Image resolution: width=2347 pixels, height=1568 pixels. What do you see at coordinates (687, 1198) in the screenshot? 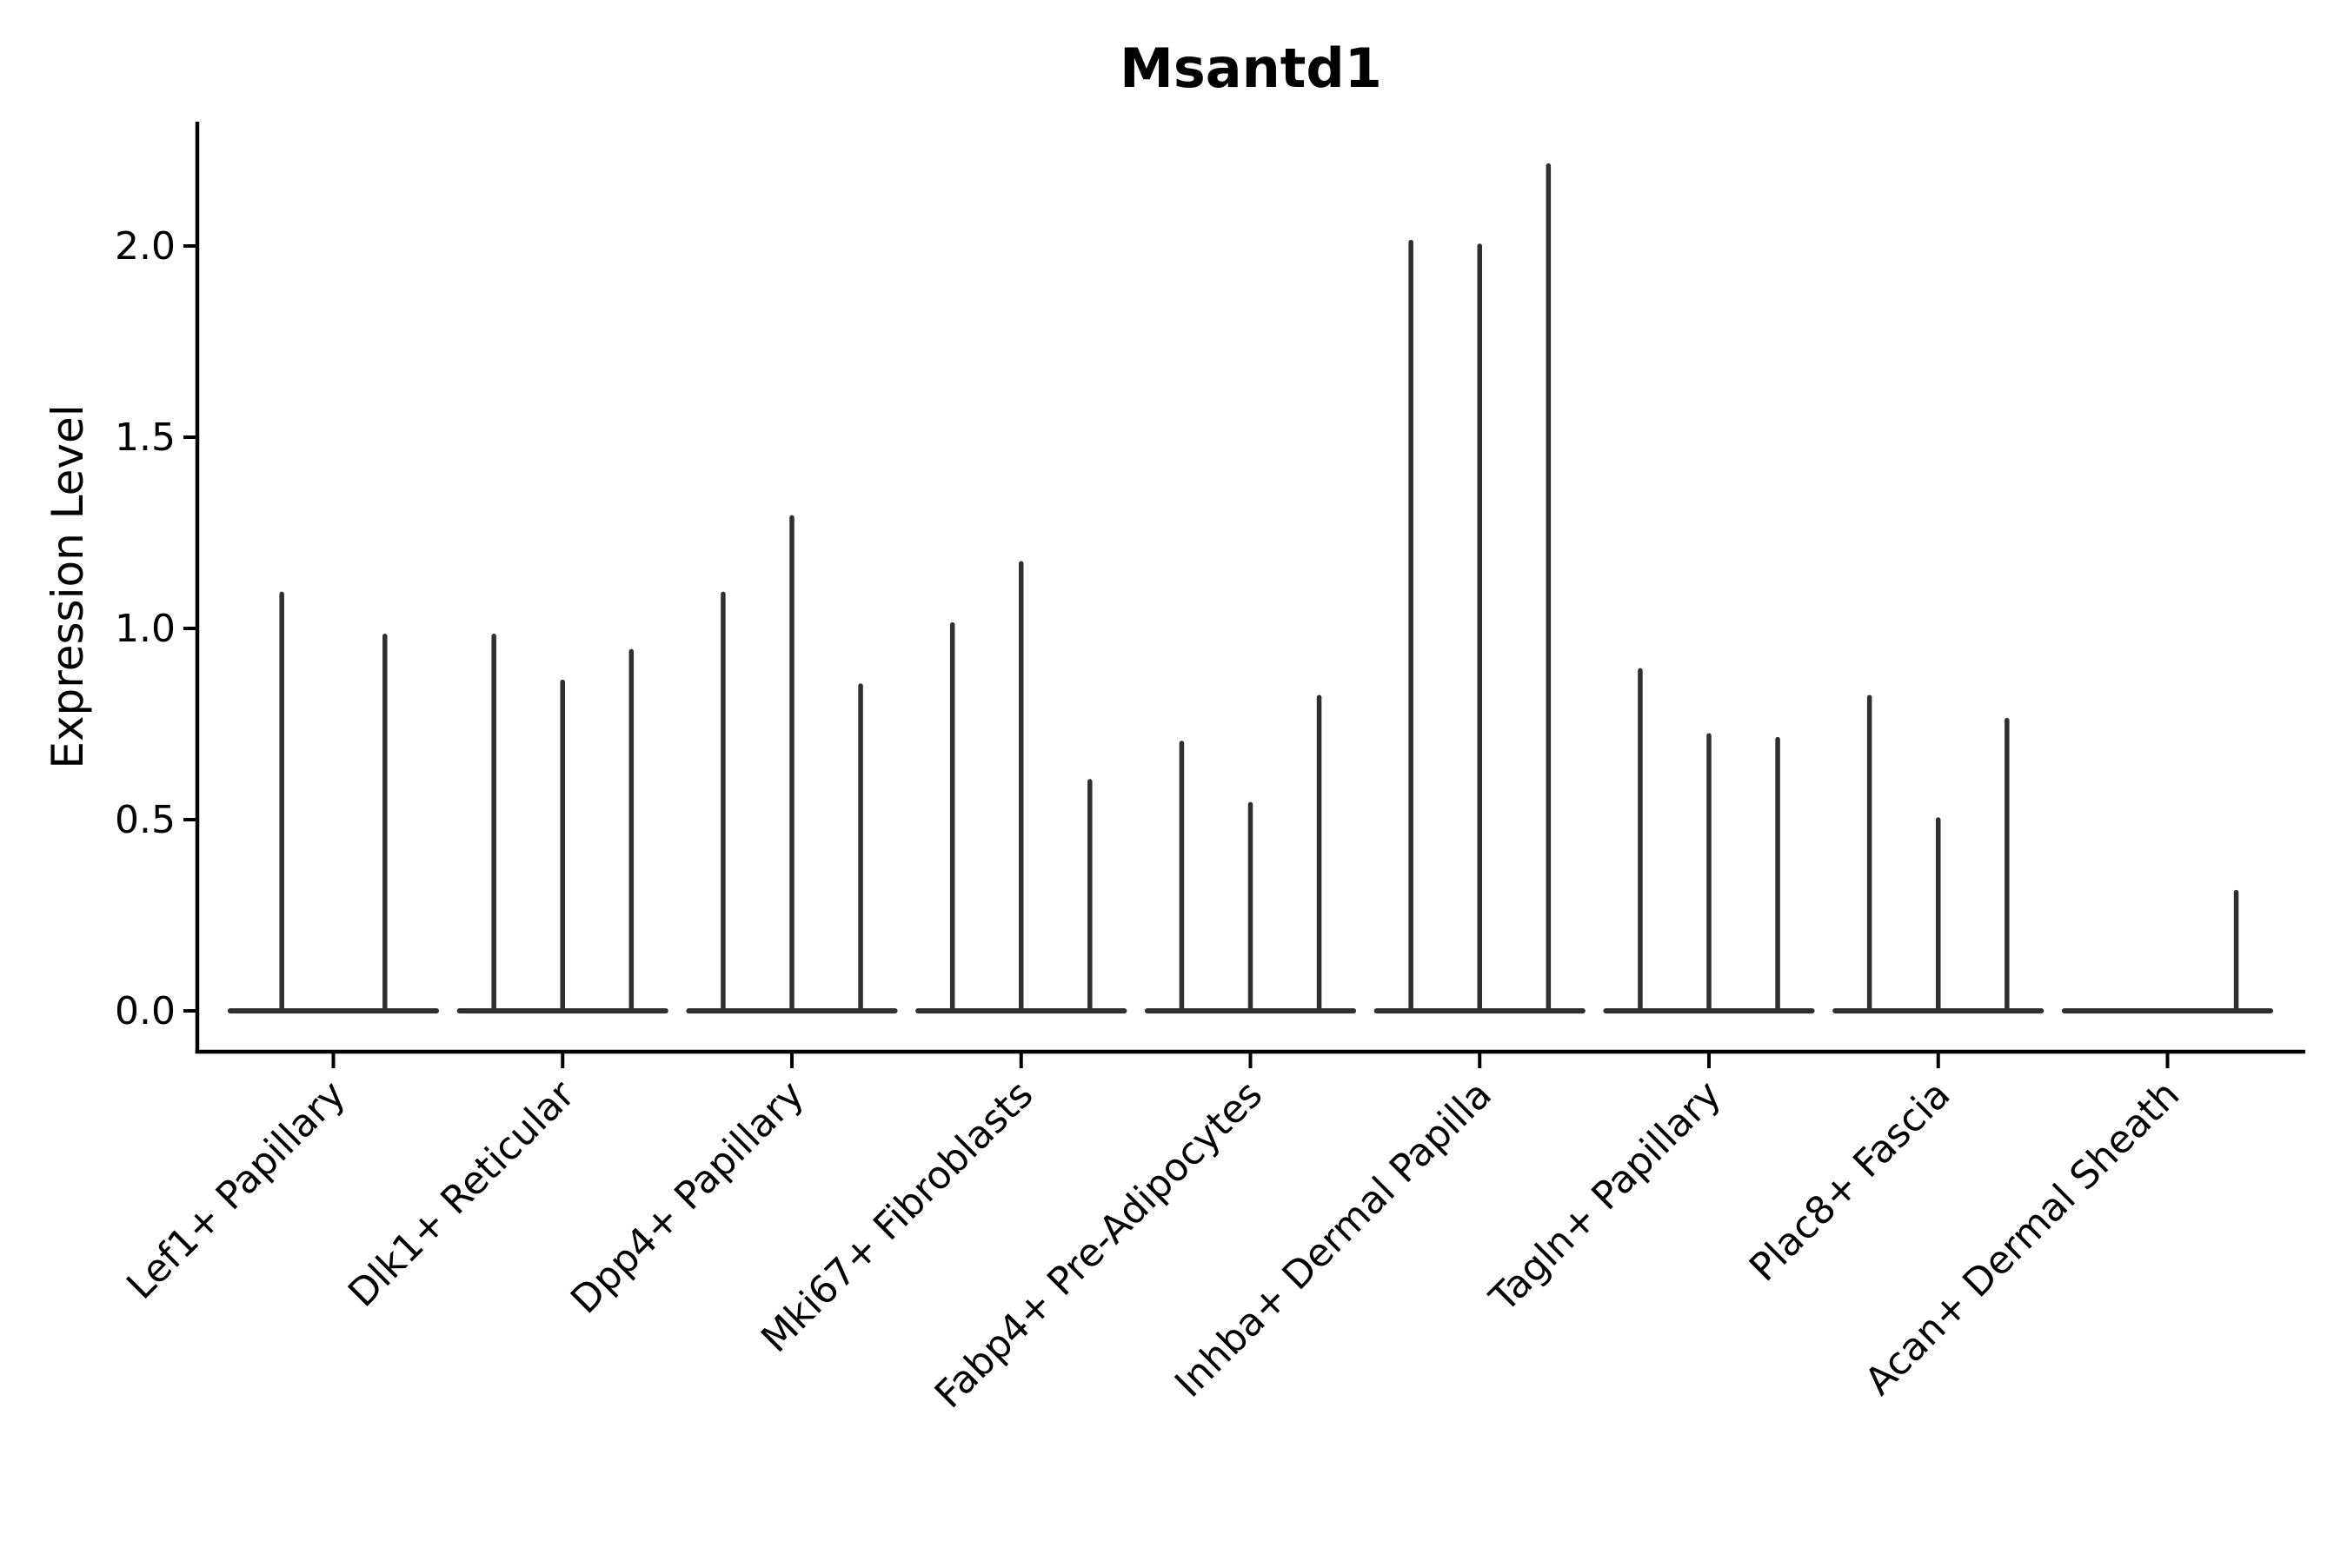
I see `x-tick-label: Dpp4+ Papillary` at bounding box center [687, 1198].